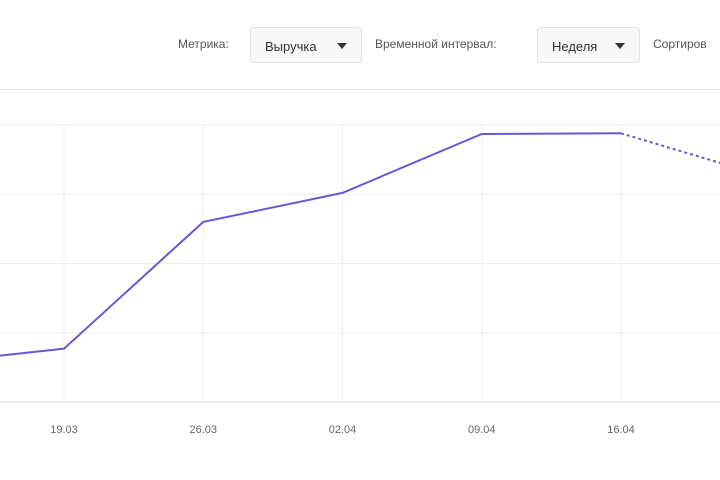 Image resolution: width=720 pixels, height=480 pixels. What do you see at coordinates (621, 430) in the screenshot?
I see `x-tick-label: 16.04` at bounding box center [621, 430].